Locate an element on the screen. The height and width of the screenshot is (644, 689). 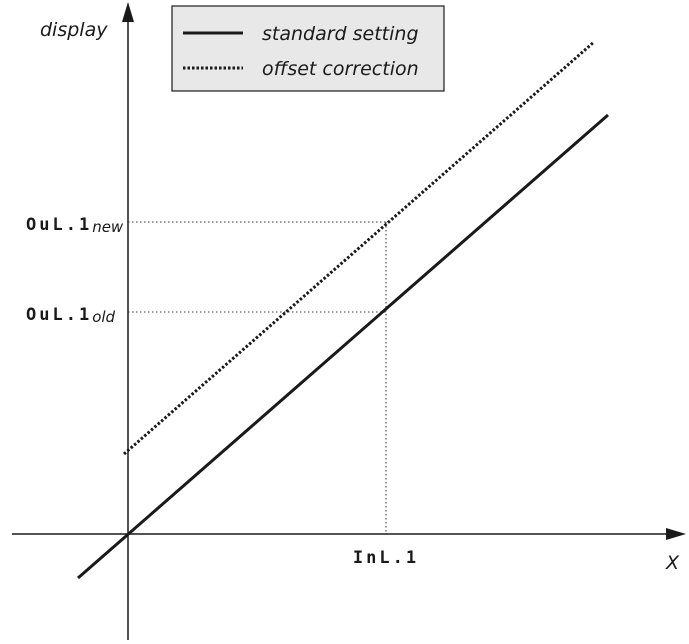
legend-label-standard: standard setting is located at coordinates (340, 34).